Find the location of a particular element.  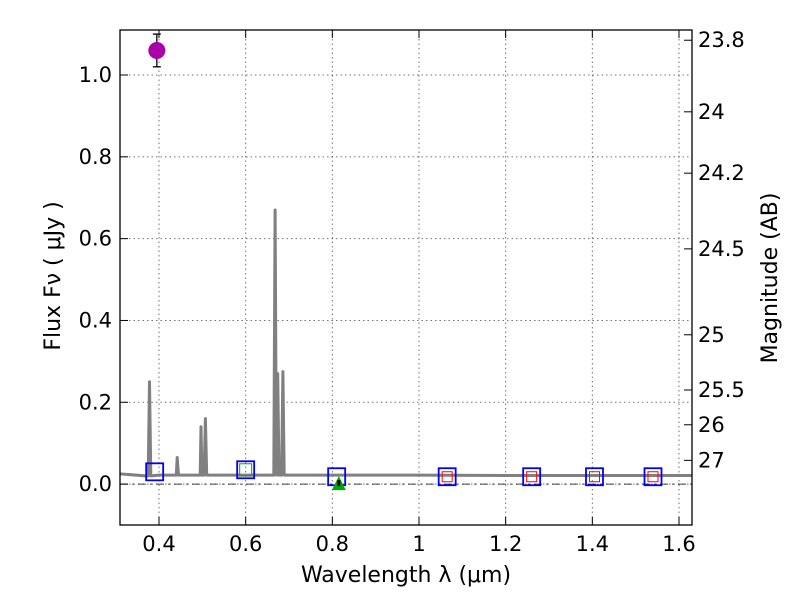

y-tick-label: 0.6 is located at coordinates (95, 239).